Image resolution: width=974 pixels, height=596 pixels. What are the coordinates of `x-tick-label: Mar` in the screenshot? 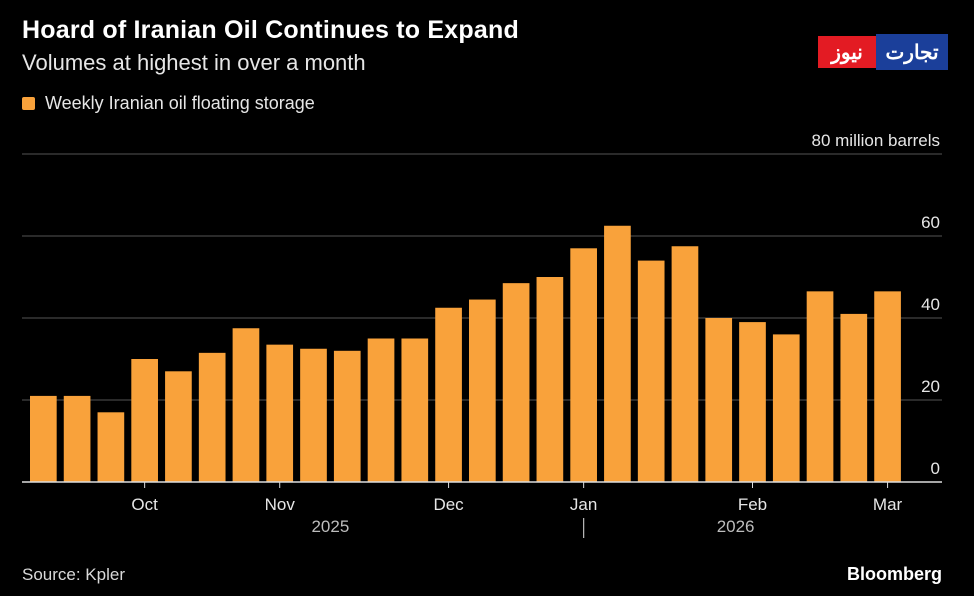 It's located at (888, 504).